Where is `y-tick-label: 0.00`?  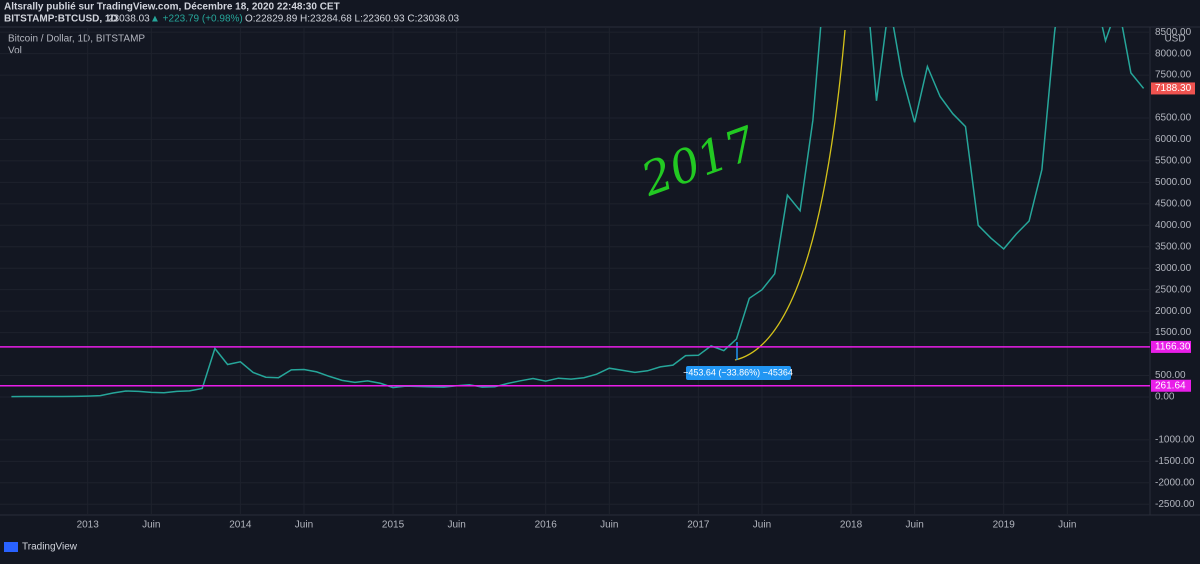
y-tick-label: 0.00 is located at coordinates (1165, 397).